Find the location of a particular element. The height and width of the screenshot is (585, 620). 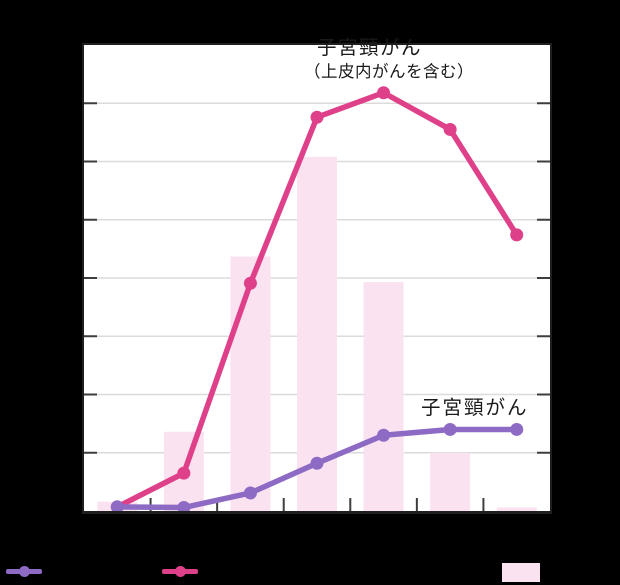

legend-purple-dot-icon is located at coordinates (24, 571).